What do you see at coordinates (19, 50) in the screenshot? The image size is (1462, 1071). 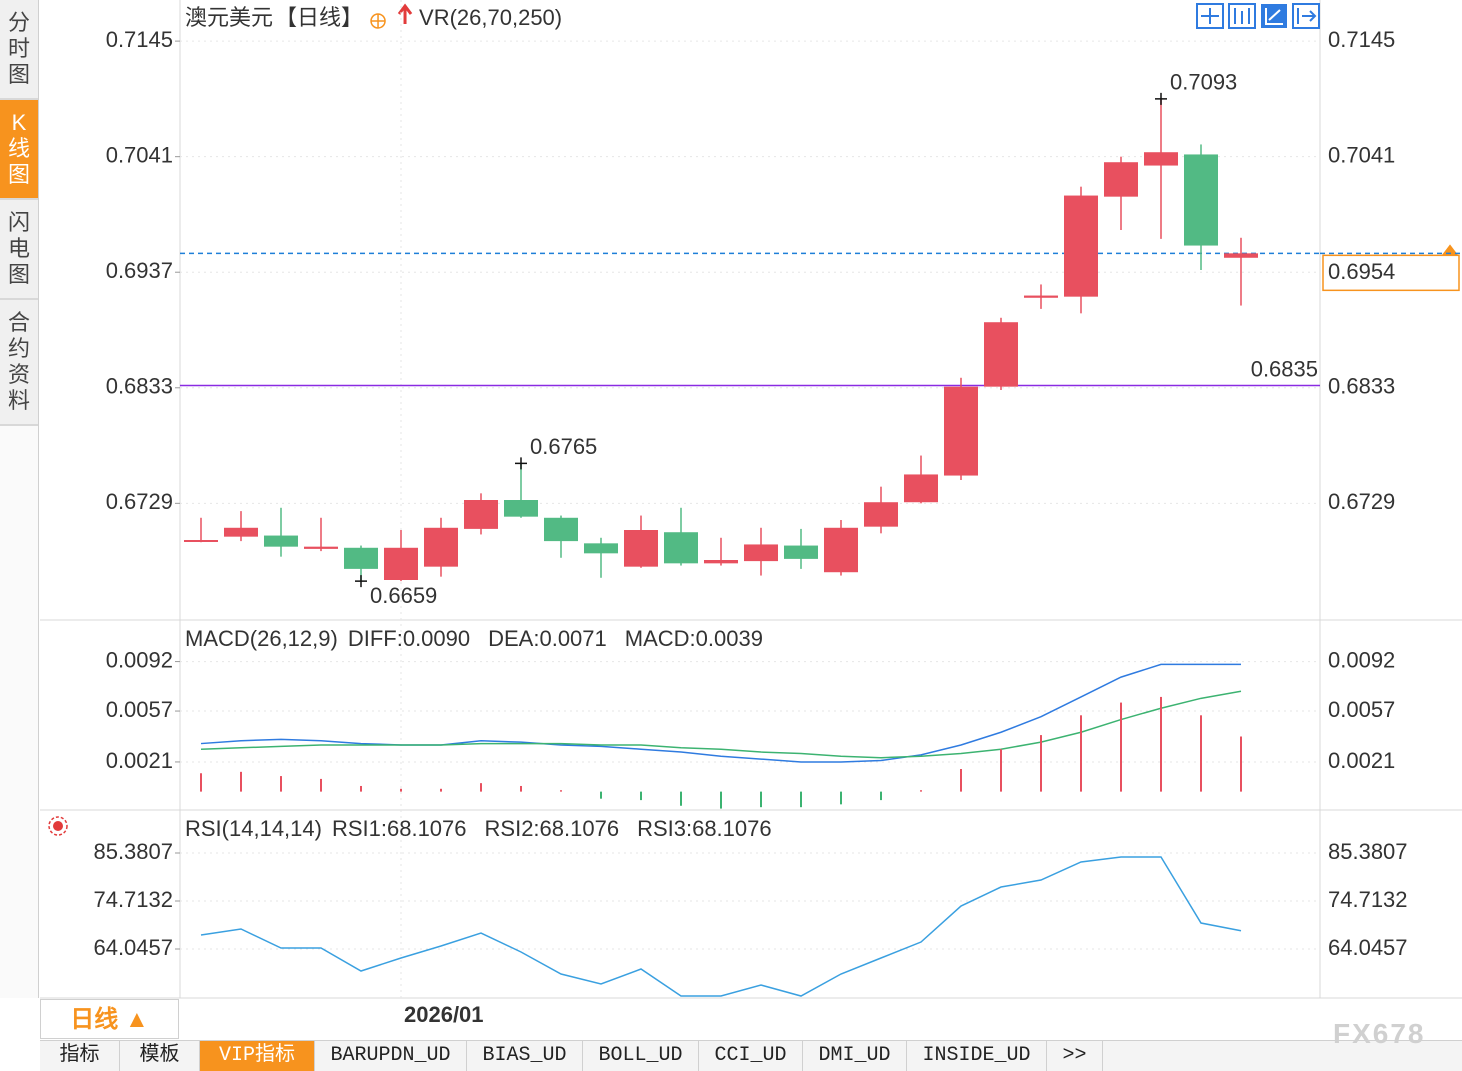 I see `sidebar-tab: 分时图` at bounding box center [19, 50].